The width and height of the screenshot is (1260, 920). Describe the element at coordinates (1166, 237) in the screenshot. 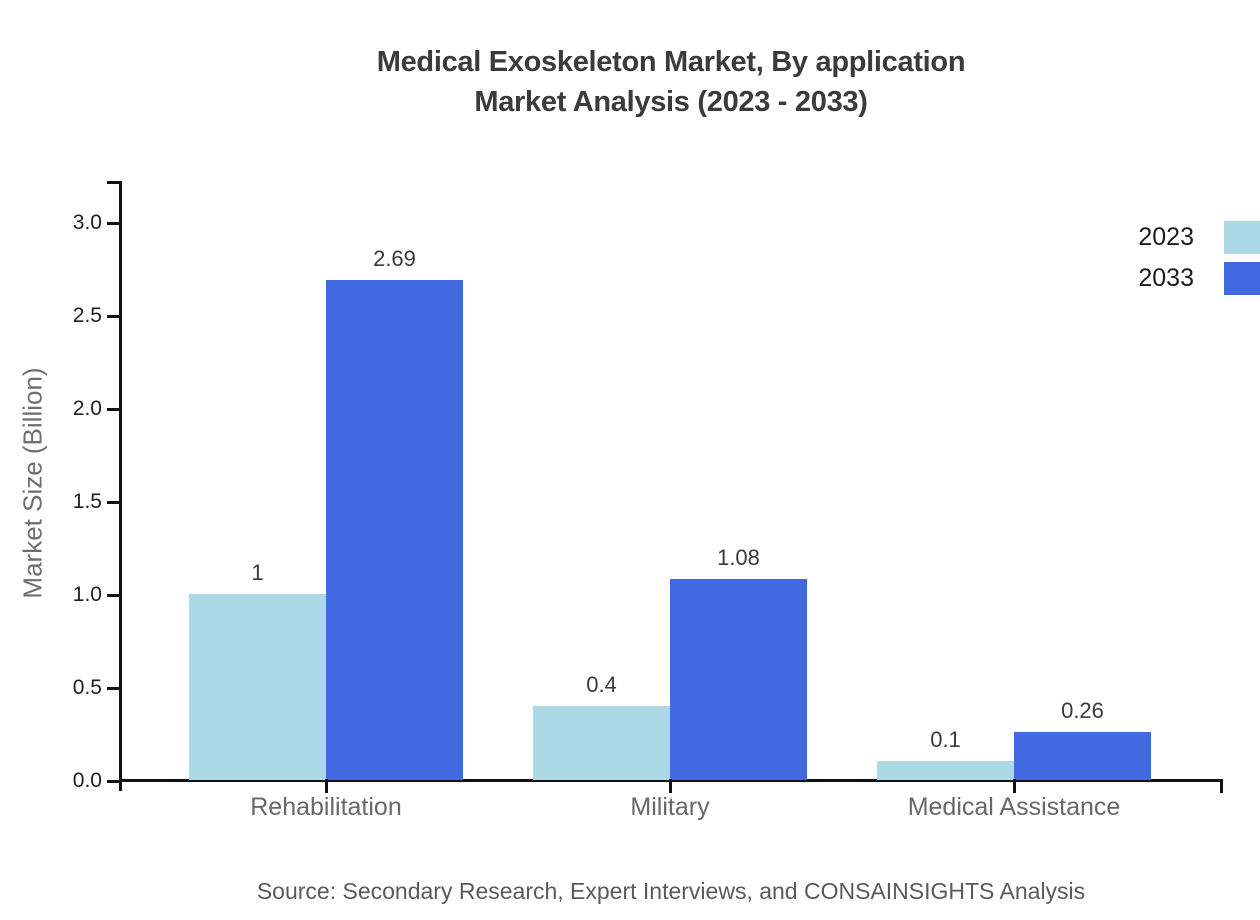

I see `legend-label: 2023` at that location.